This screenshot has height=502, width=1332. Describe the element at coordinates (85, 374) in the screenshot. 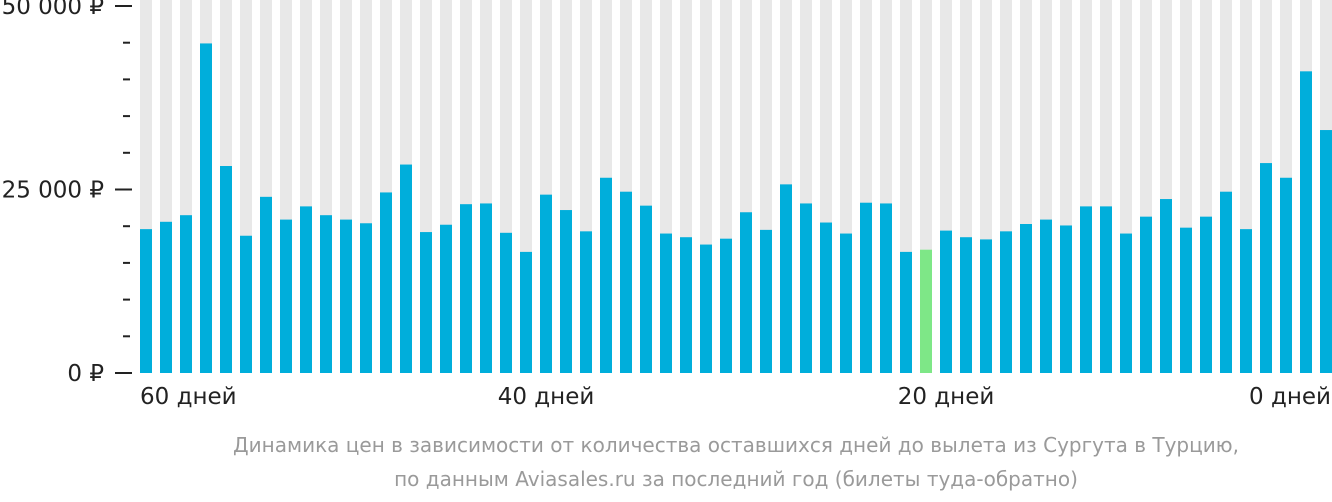

I see `y-tick-label: 0 ₽` at that location.